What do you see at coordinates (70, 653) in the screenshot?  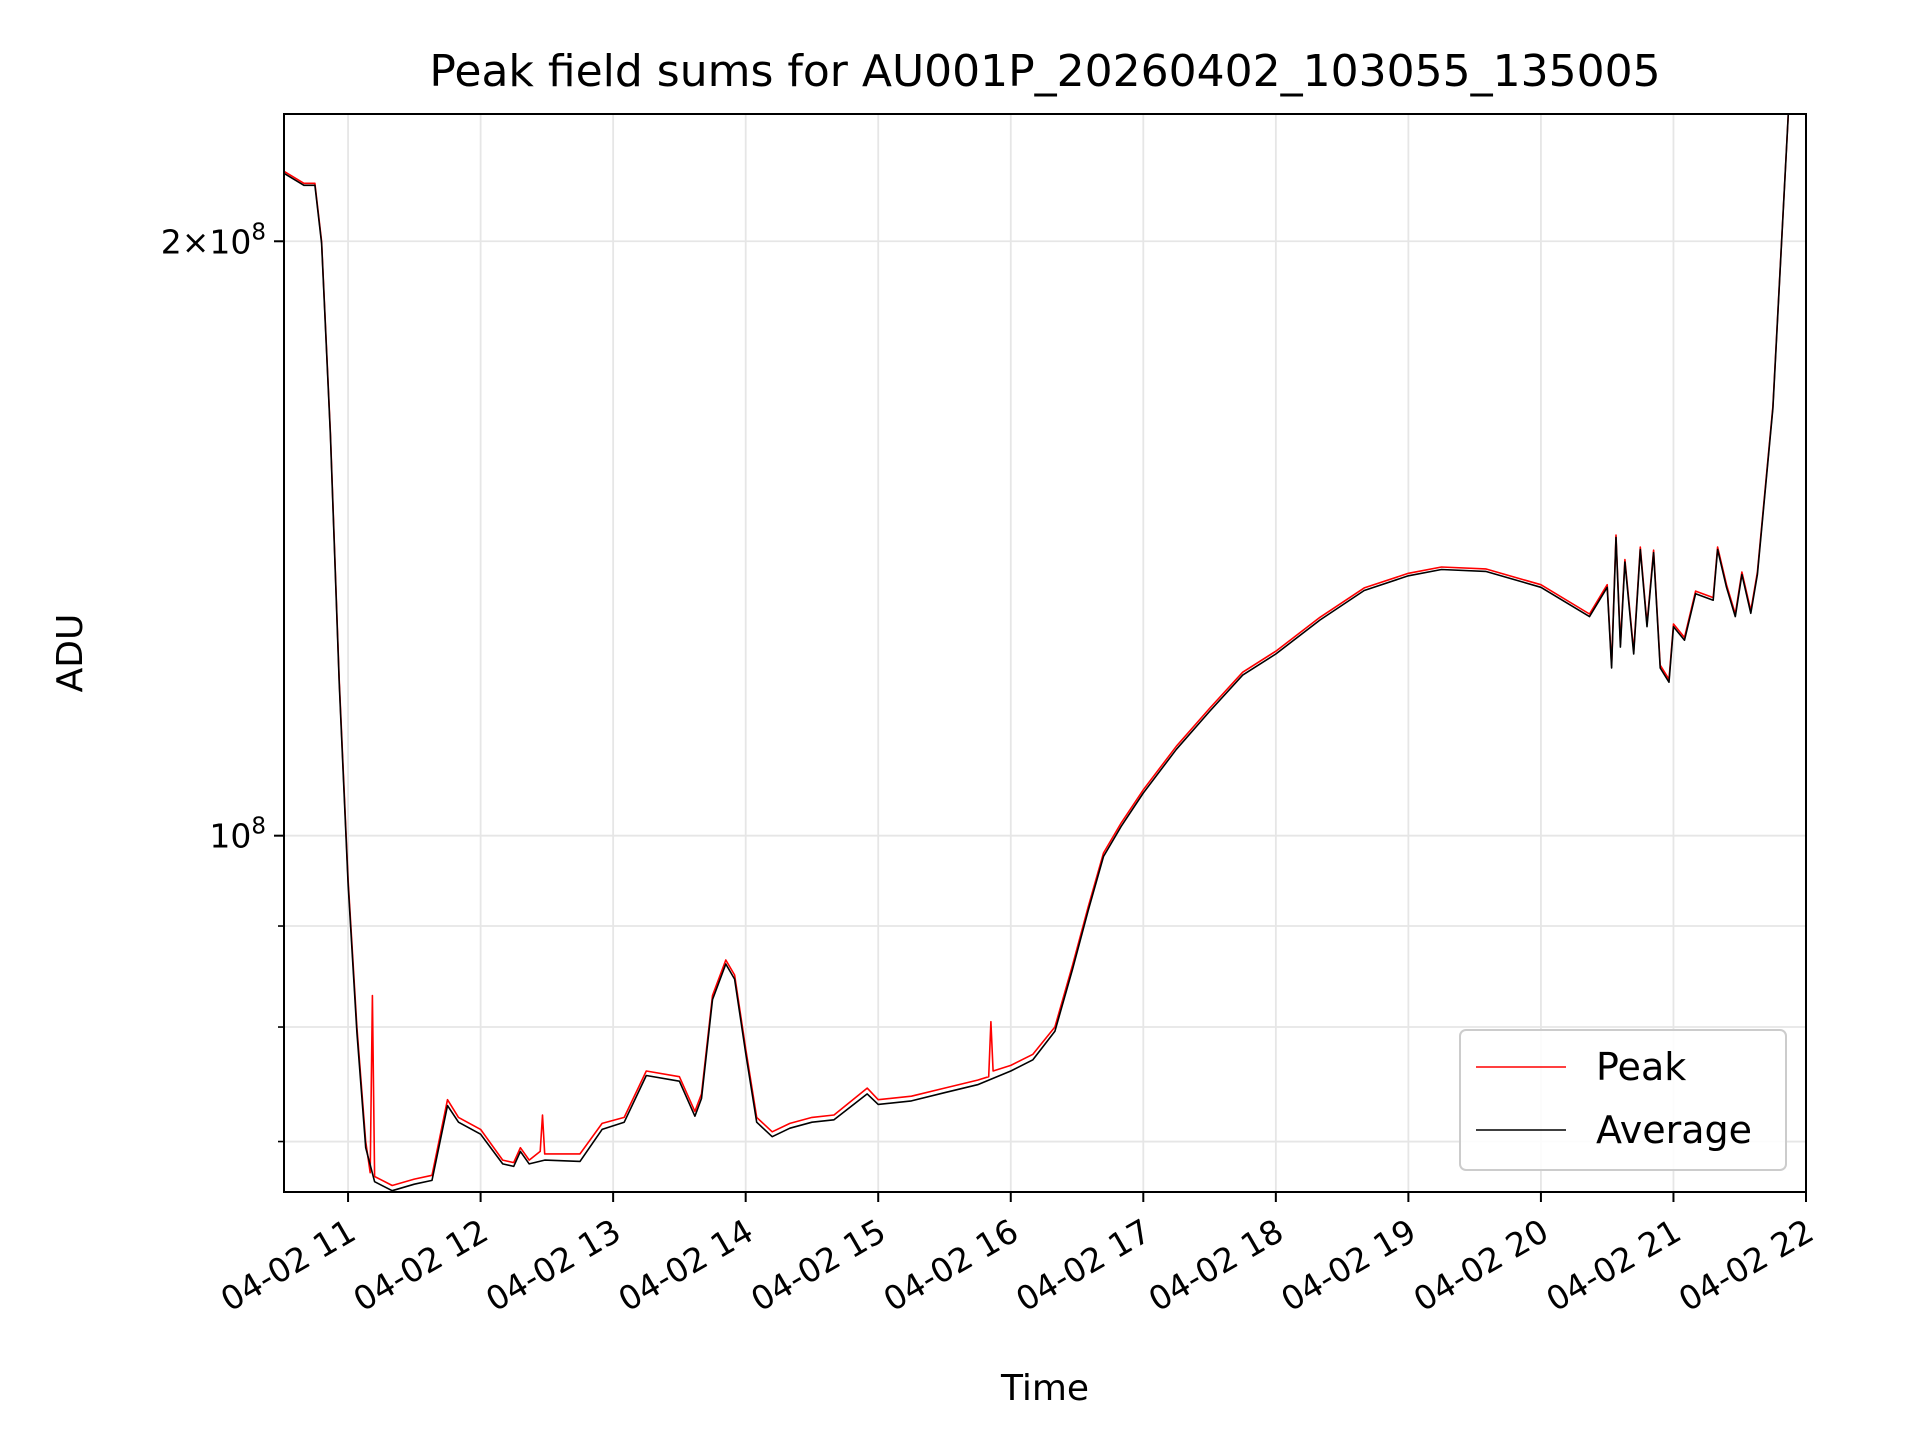 I see `y-axis-label: ADU` at bounding box center [70, 653].